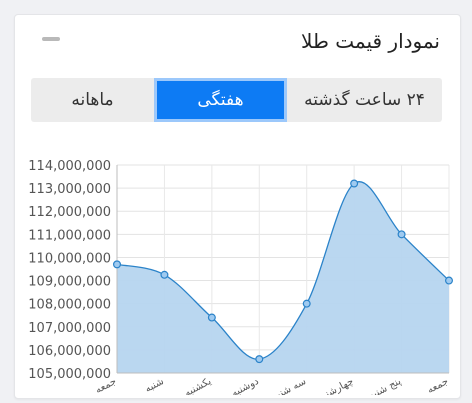 This screenshot has width=472, height=403. I want to click on y-tick-label: 109,000,000, so click(69, 282).